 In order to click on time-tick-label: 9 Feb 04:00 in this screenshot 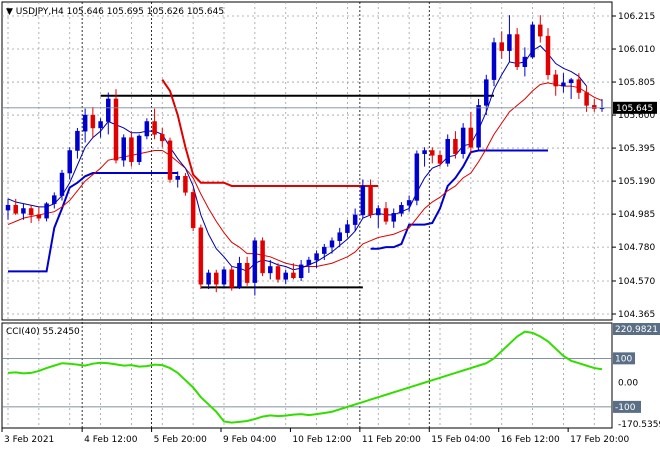, I will do `click(250, 440)`.